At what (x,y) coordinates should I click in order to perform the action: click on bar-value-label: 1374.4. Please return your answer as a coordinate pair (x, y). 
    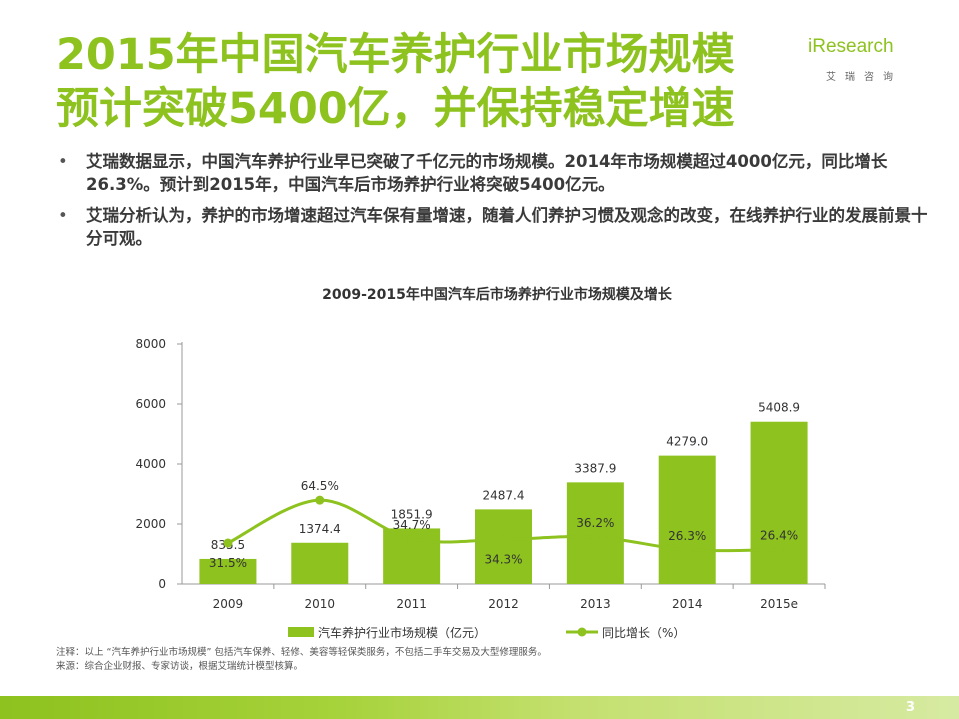
    Looking at the image, I should click on (320, 529).